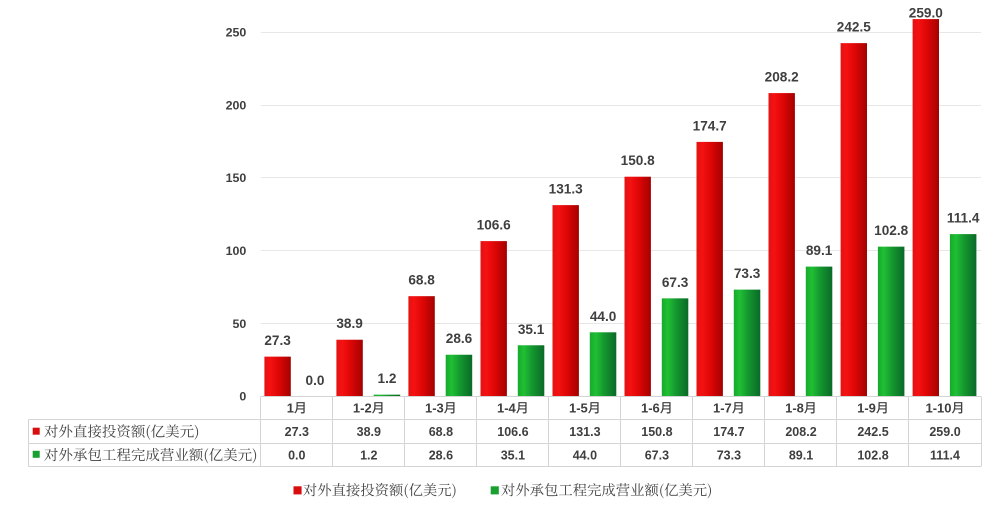 This screenshot has height=518, width=1000. What do you see at coordinates (242, 397) in the screenshot?
I see `svg-text: 0` at bounding box center [242, 397].